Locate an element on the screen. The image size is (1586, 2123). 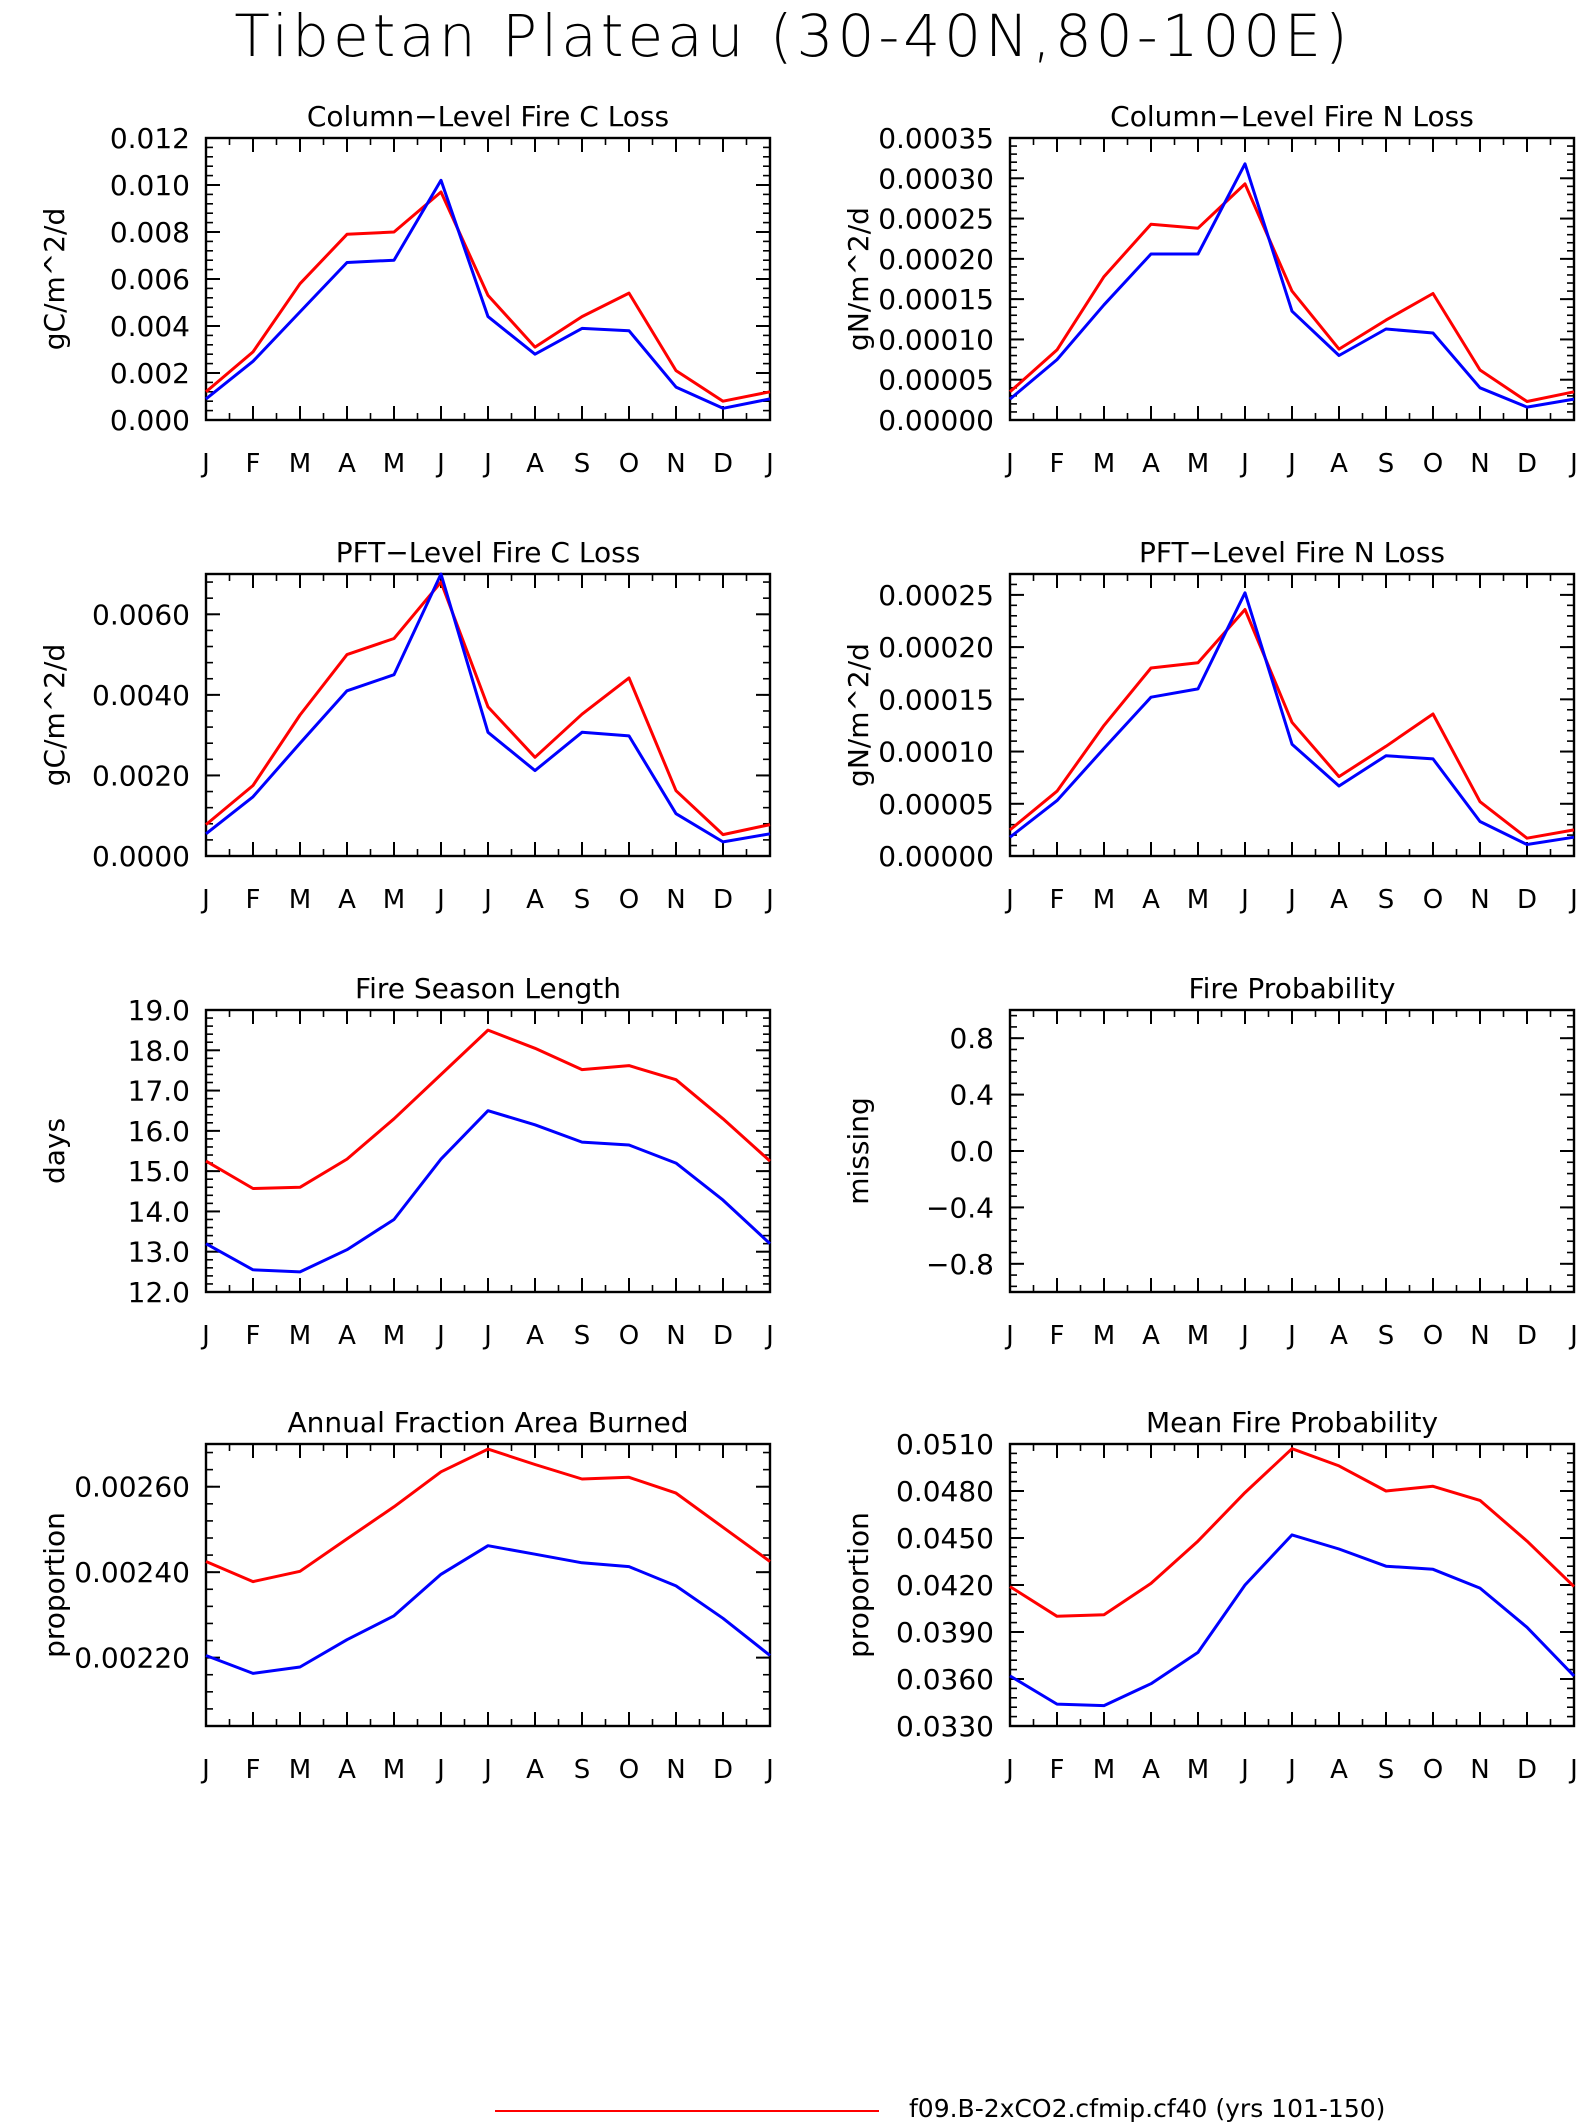
y-tick-label: 13.0 is located at coordinates (159, 1252).